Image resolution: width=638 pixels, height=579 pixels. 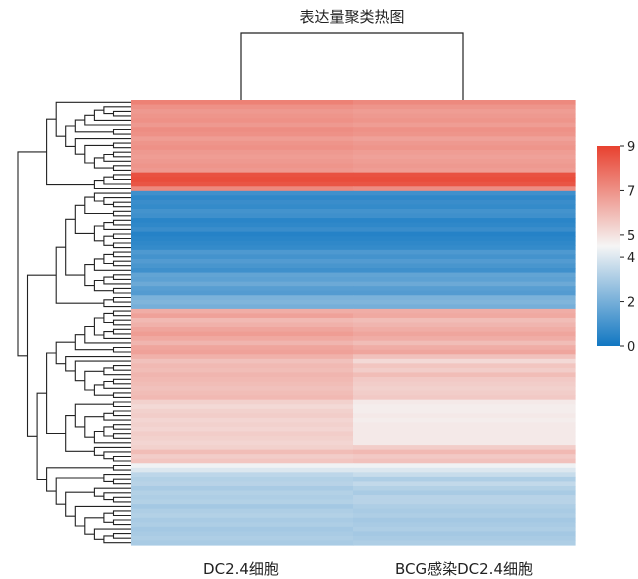 What do you see at coordinates (631, 236) in the screenshot?
I see `colorbar-tick-label: 5` at bounding box center [631, 236].